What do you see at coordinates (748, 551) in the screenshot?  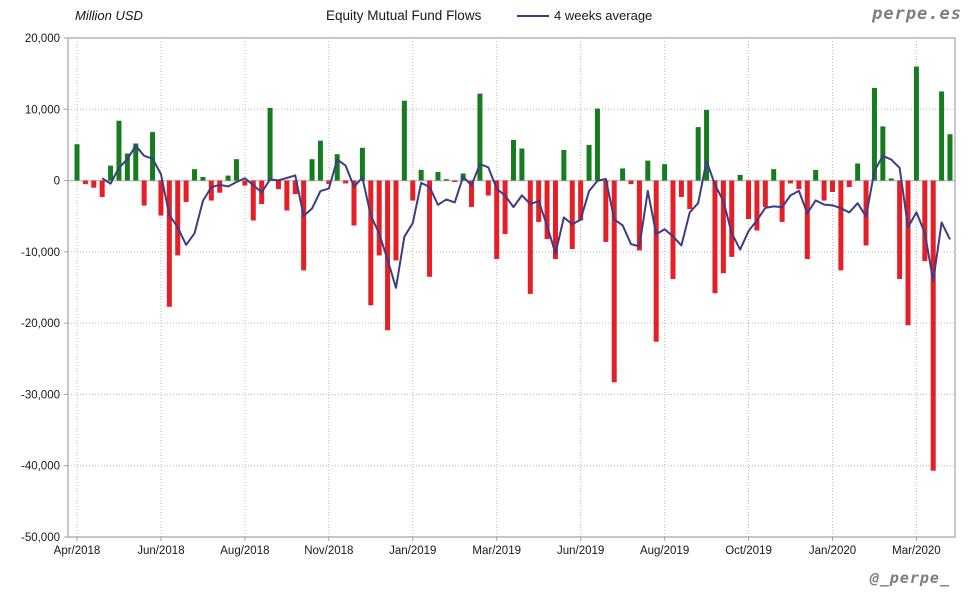 I see `x-tick-label: Oct/2019` at bounding box center [748, 551].